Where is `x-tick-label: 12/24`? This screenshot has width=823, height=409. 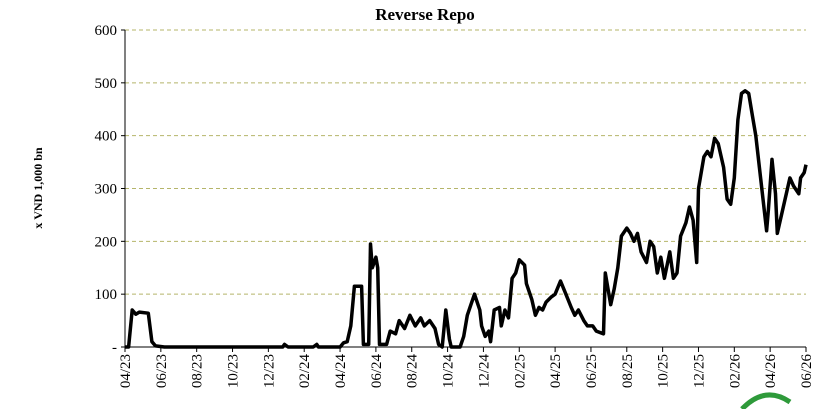 x-tick-label: 12/24 is located at coordinates (484, 371).